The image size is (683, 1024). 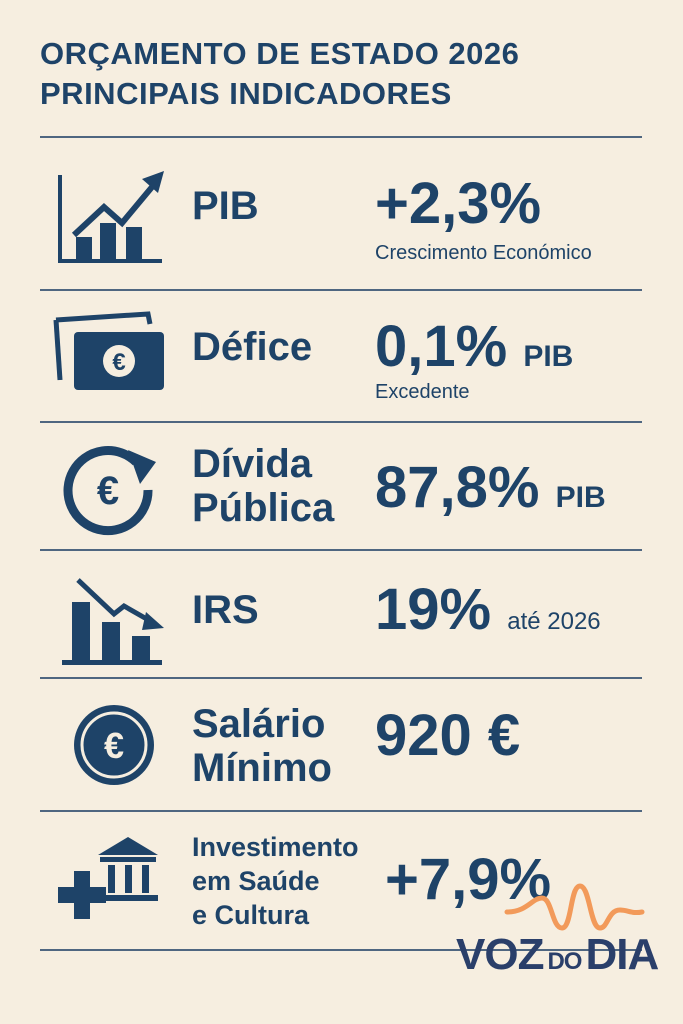 What do you see at coordinates (422, 392) in the screenshot?
I see `indicator-subtext: Excedente` at bounding box center [422, 392].